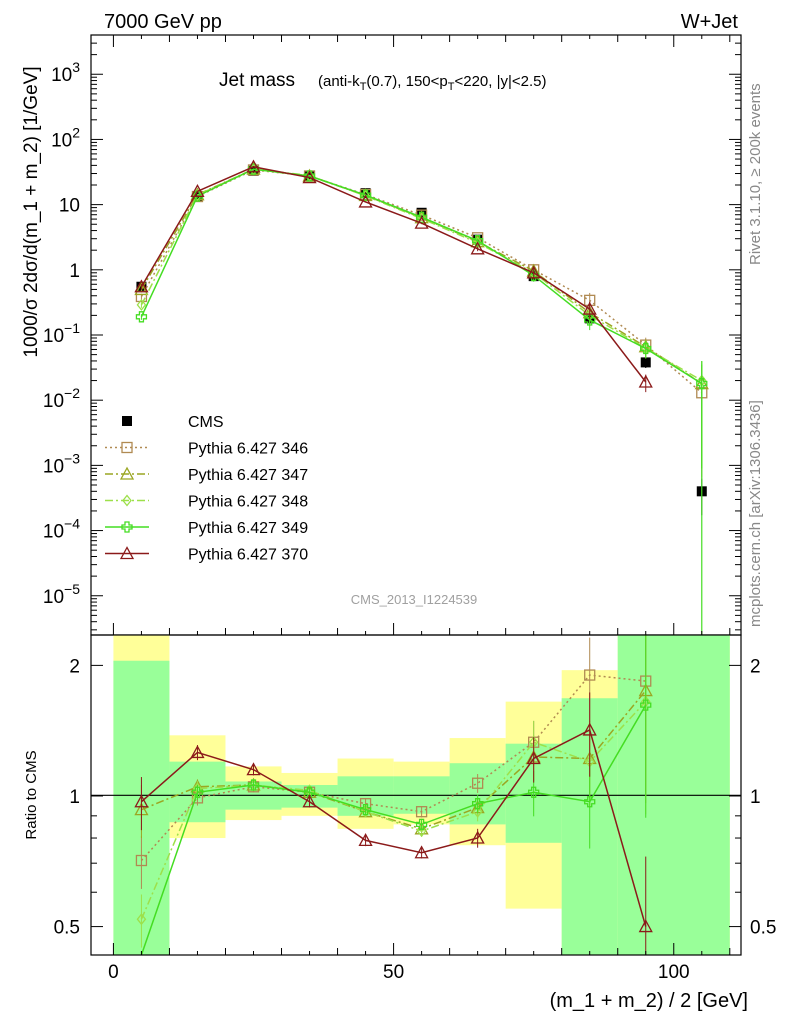 Image resolution: width=786 pixels, height=1024 pixels. I want to click on legend-label: Pythia 6.427 348, so click(248, 502).